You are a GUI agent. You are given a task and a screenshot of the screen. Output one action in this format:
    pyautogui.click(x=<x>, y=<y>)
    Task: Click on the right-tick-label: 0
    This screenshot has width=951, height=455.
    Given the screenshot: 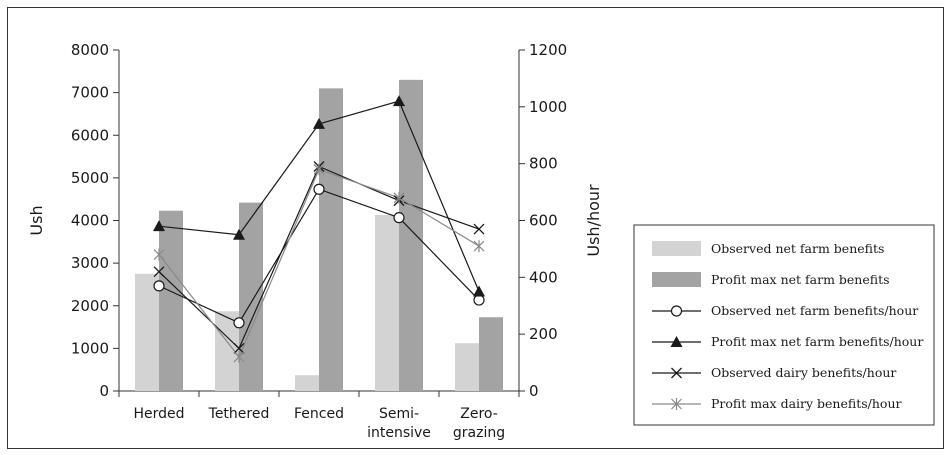 What is the action you would take?
    pyautogui.click(x=534, y=391)
    